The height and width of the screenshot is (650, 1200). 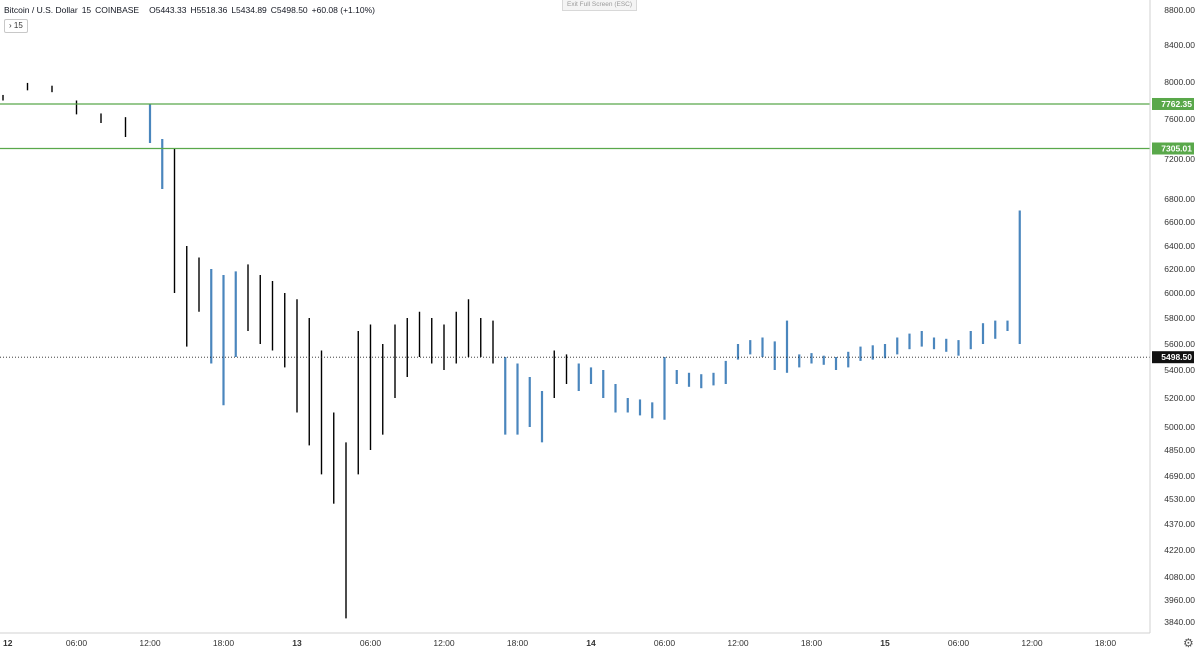 I want to click on interval-label: 15, so click(x=86, y=10).